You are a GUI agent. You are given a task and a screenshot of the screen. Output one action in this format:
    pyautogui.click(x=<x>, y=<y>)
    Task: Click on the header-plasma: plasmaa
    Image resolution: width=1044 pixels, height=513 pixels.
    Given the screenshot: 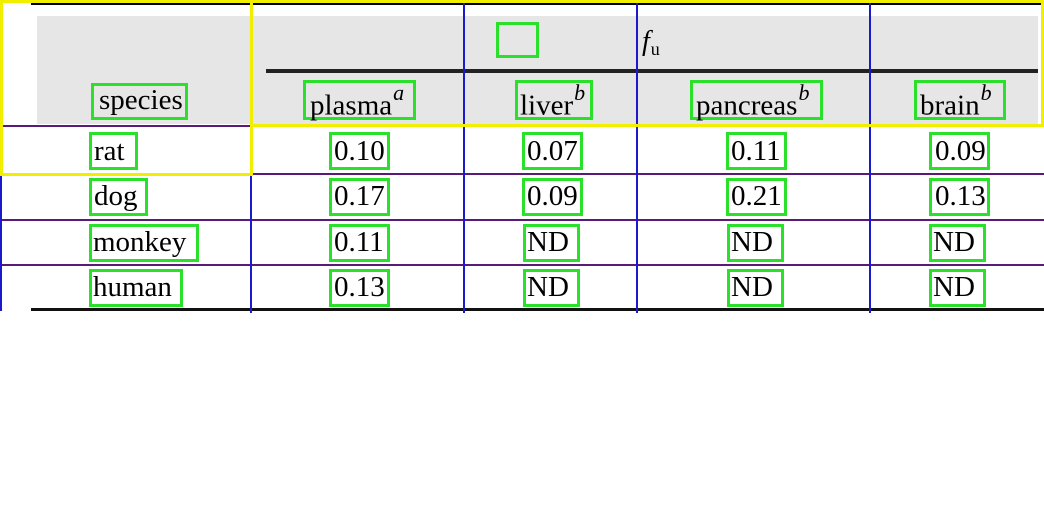 What is the action you would take?
    pyautogui.click(x=357, y=102)
    